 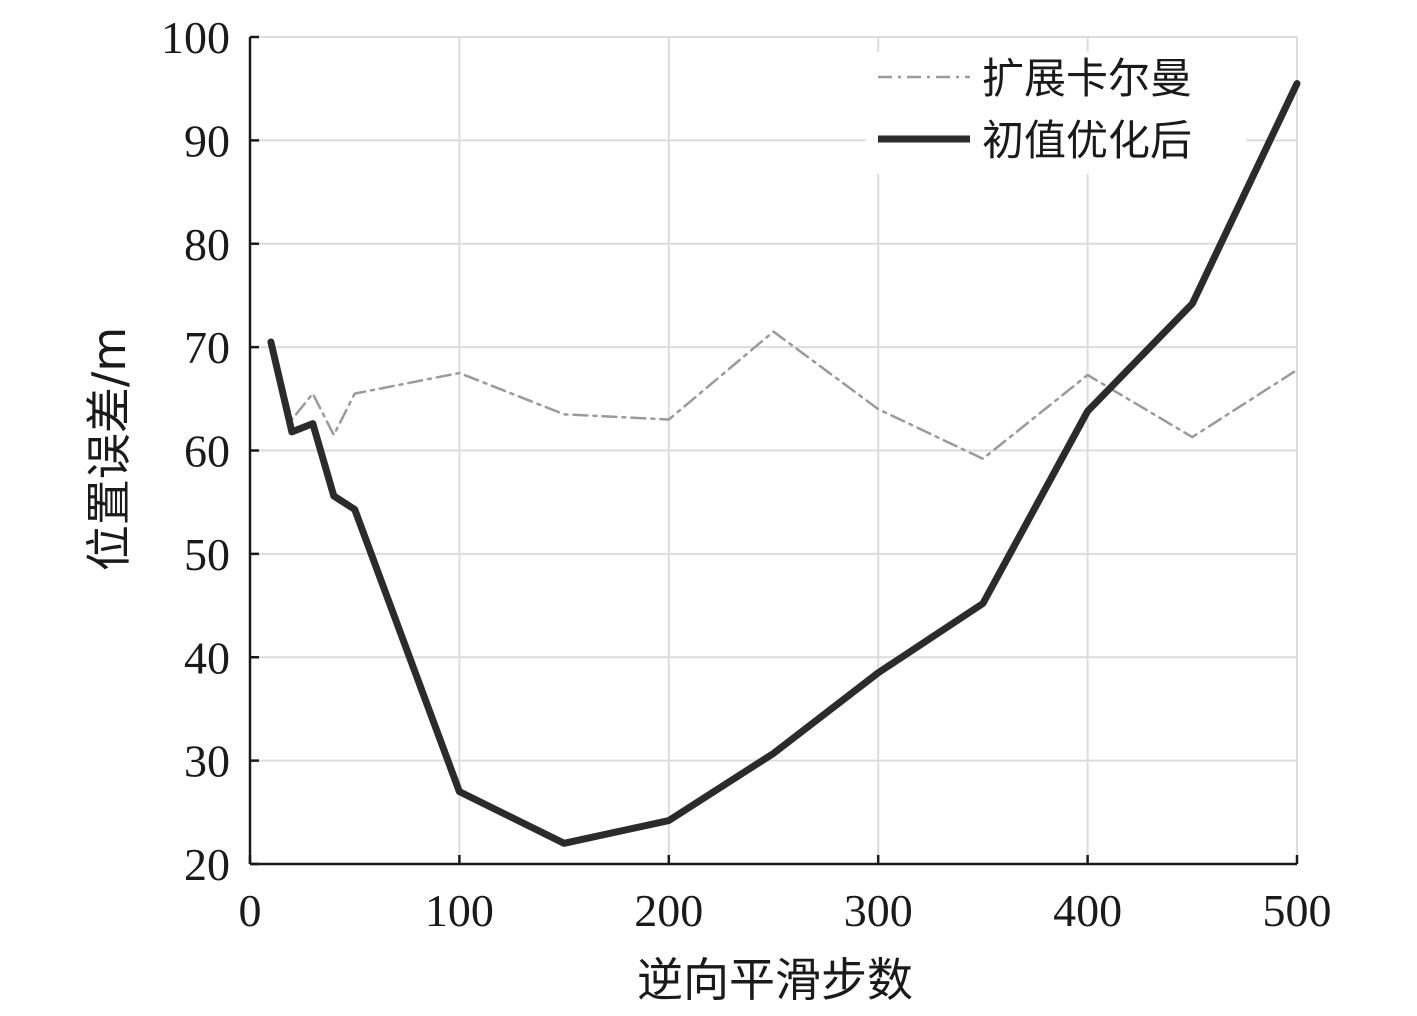 I want to click on x-axis-title: 逆向平滑步数, so click(x=775, y=980).